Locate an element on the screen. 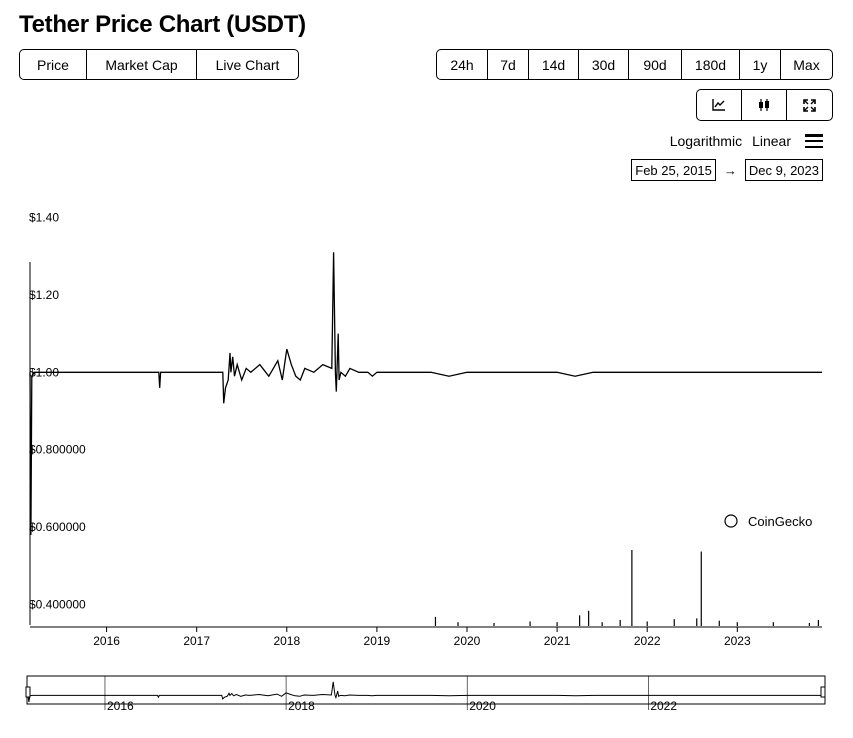 Image resolution: width=853 pixels, height=738 pixels. hamburger-menu-icon is located at coordinates (814, 141).